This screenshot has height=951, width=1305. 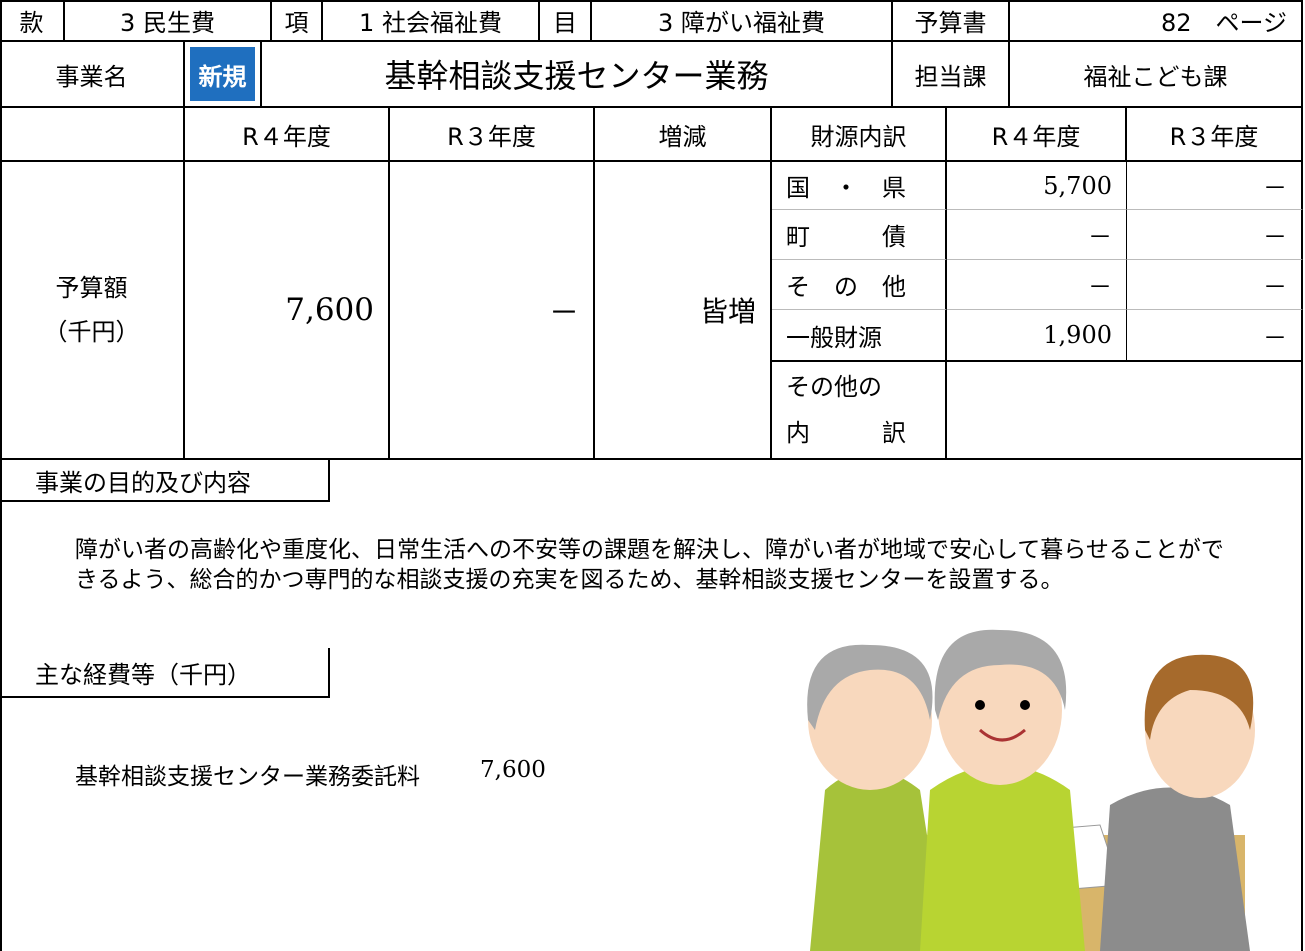 What do you see at coordinates (168, 21) in the screenshot?
I see `value: 3 民生費` at bounding box center [168, 21].